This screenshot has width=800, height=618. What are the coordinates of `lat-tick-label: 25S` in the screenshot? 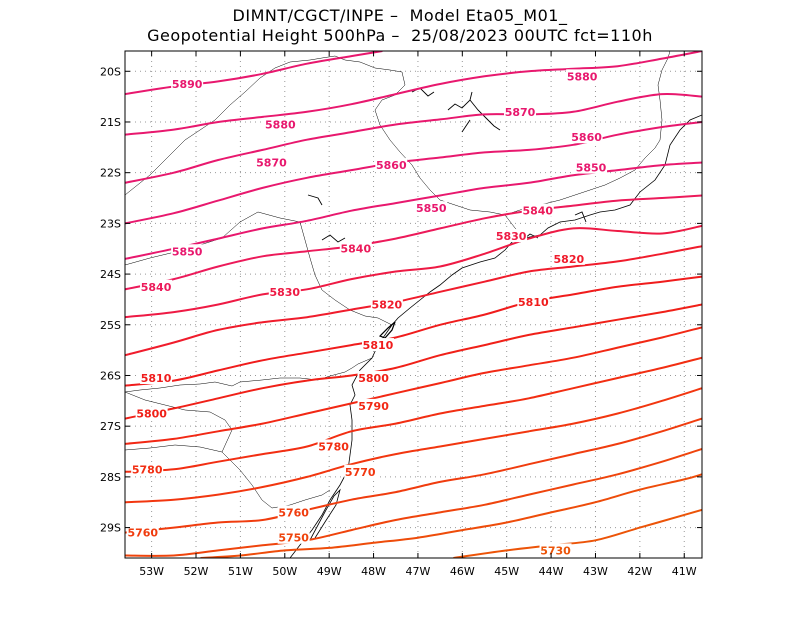 It's located at (110, 325).